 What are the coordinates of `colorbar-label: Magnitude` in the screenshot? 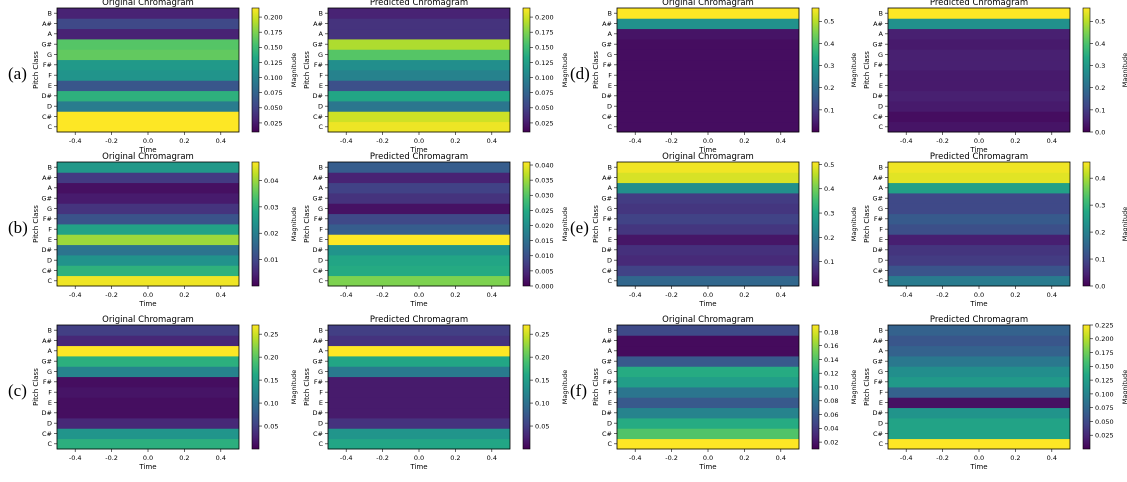 It's located at (1124, 387).